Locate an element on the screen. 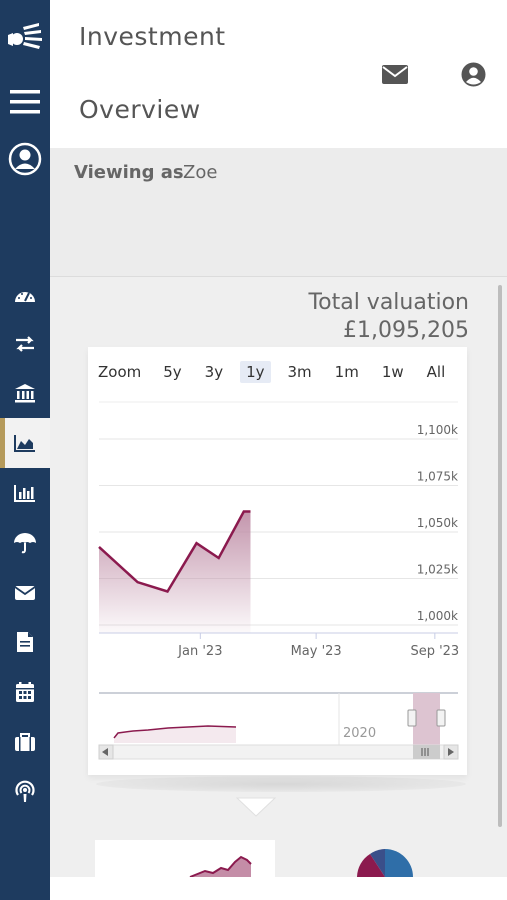 The height and width of the screenshot is (900, 507). calendar-icon is located at coordinates (25, 692).